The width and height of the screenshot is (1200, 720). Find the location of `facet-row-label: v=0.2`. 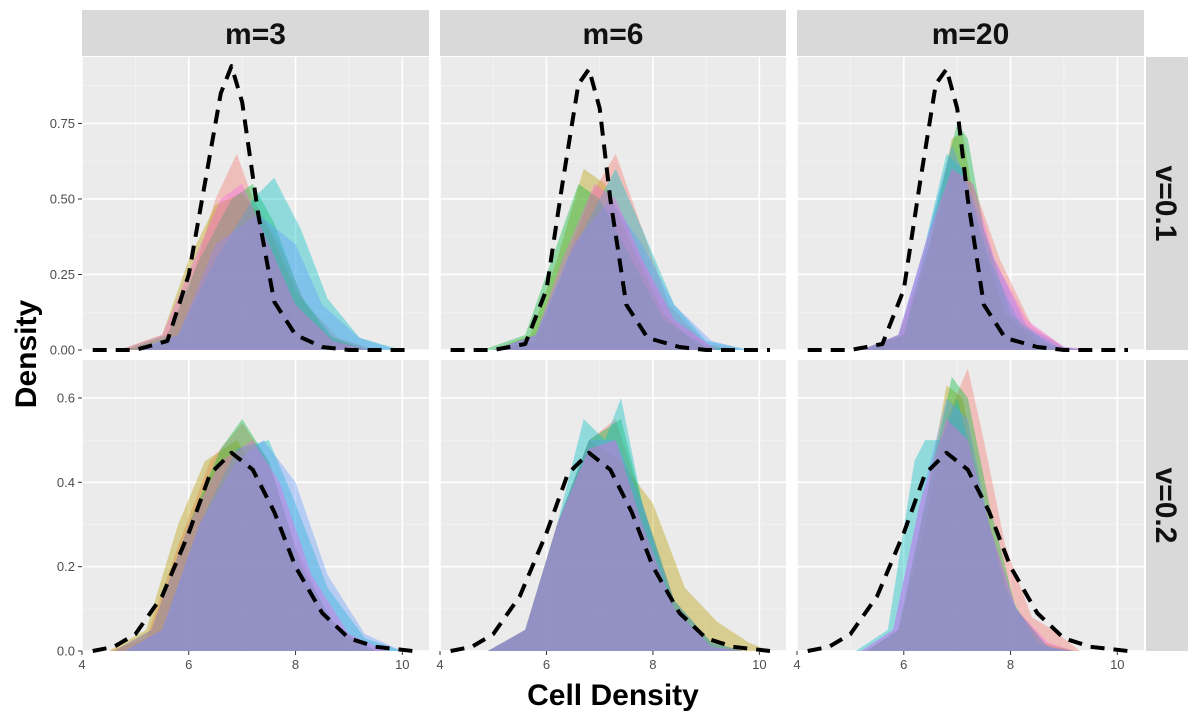

facet-row-label: v=0.2 is located at coordinates (1165, 506).